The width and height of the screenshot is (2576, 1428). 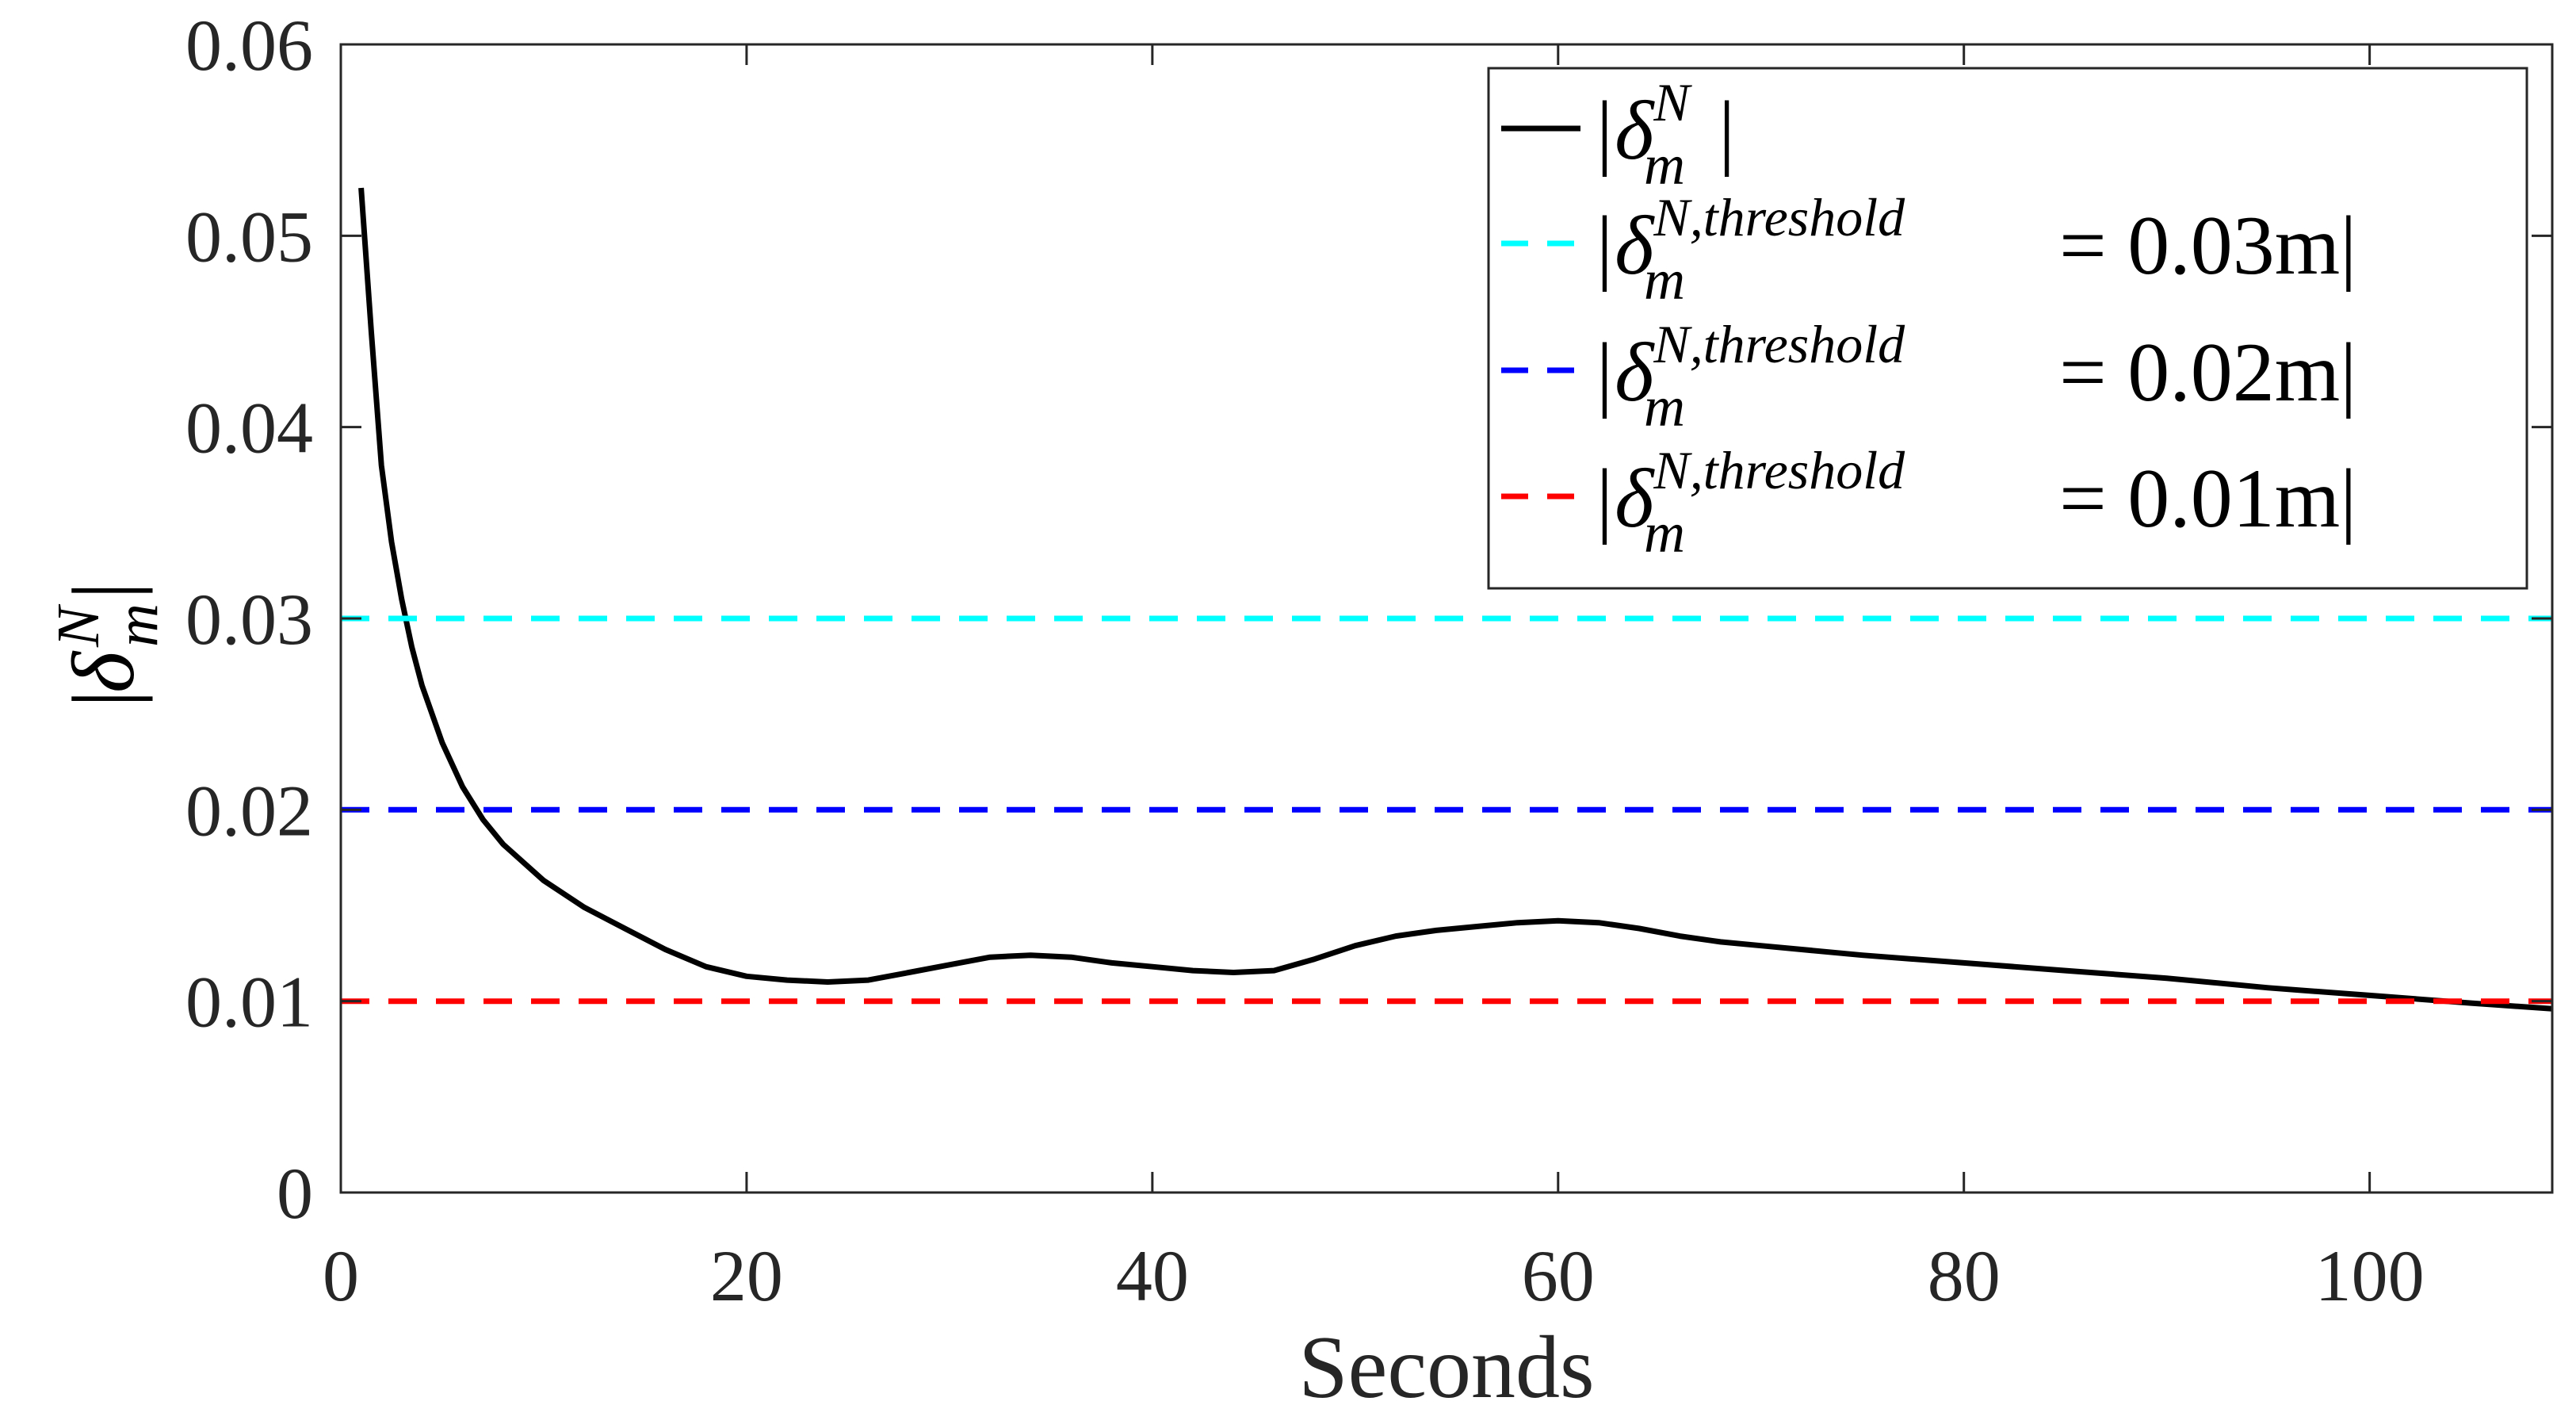 What do you see at coordinates (1664, 134) in the screenshot?
I see `legend-entry-0: |δN m |` at bounding box center [1664, 134].